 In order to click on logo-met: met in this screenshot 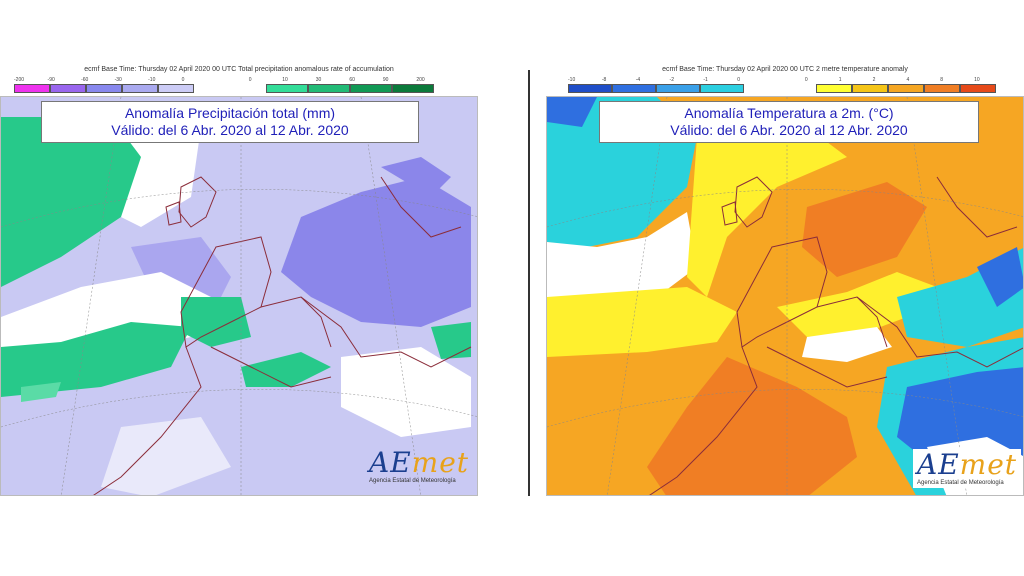, I will do `click(440, 462)`.